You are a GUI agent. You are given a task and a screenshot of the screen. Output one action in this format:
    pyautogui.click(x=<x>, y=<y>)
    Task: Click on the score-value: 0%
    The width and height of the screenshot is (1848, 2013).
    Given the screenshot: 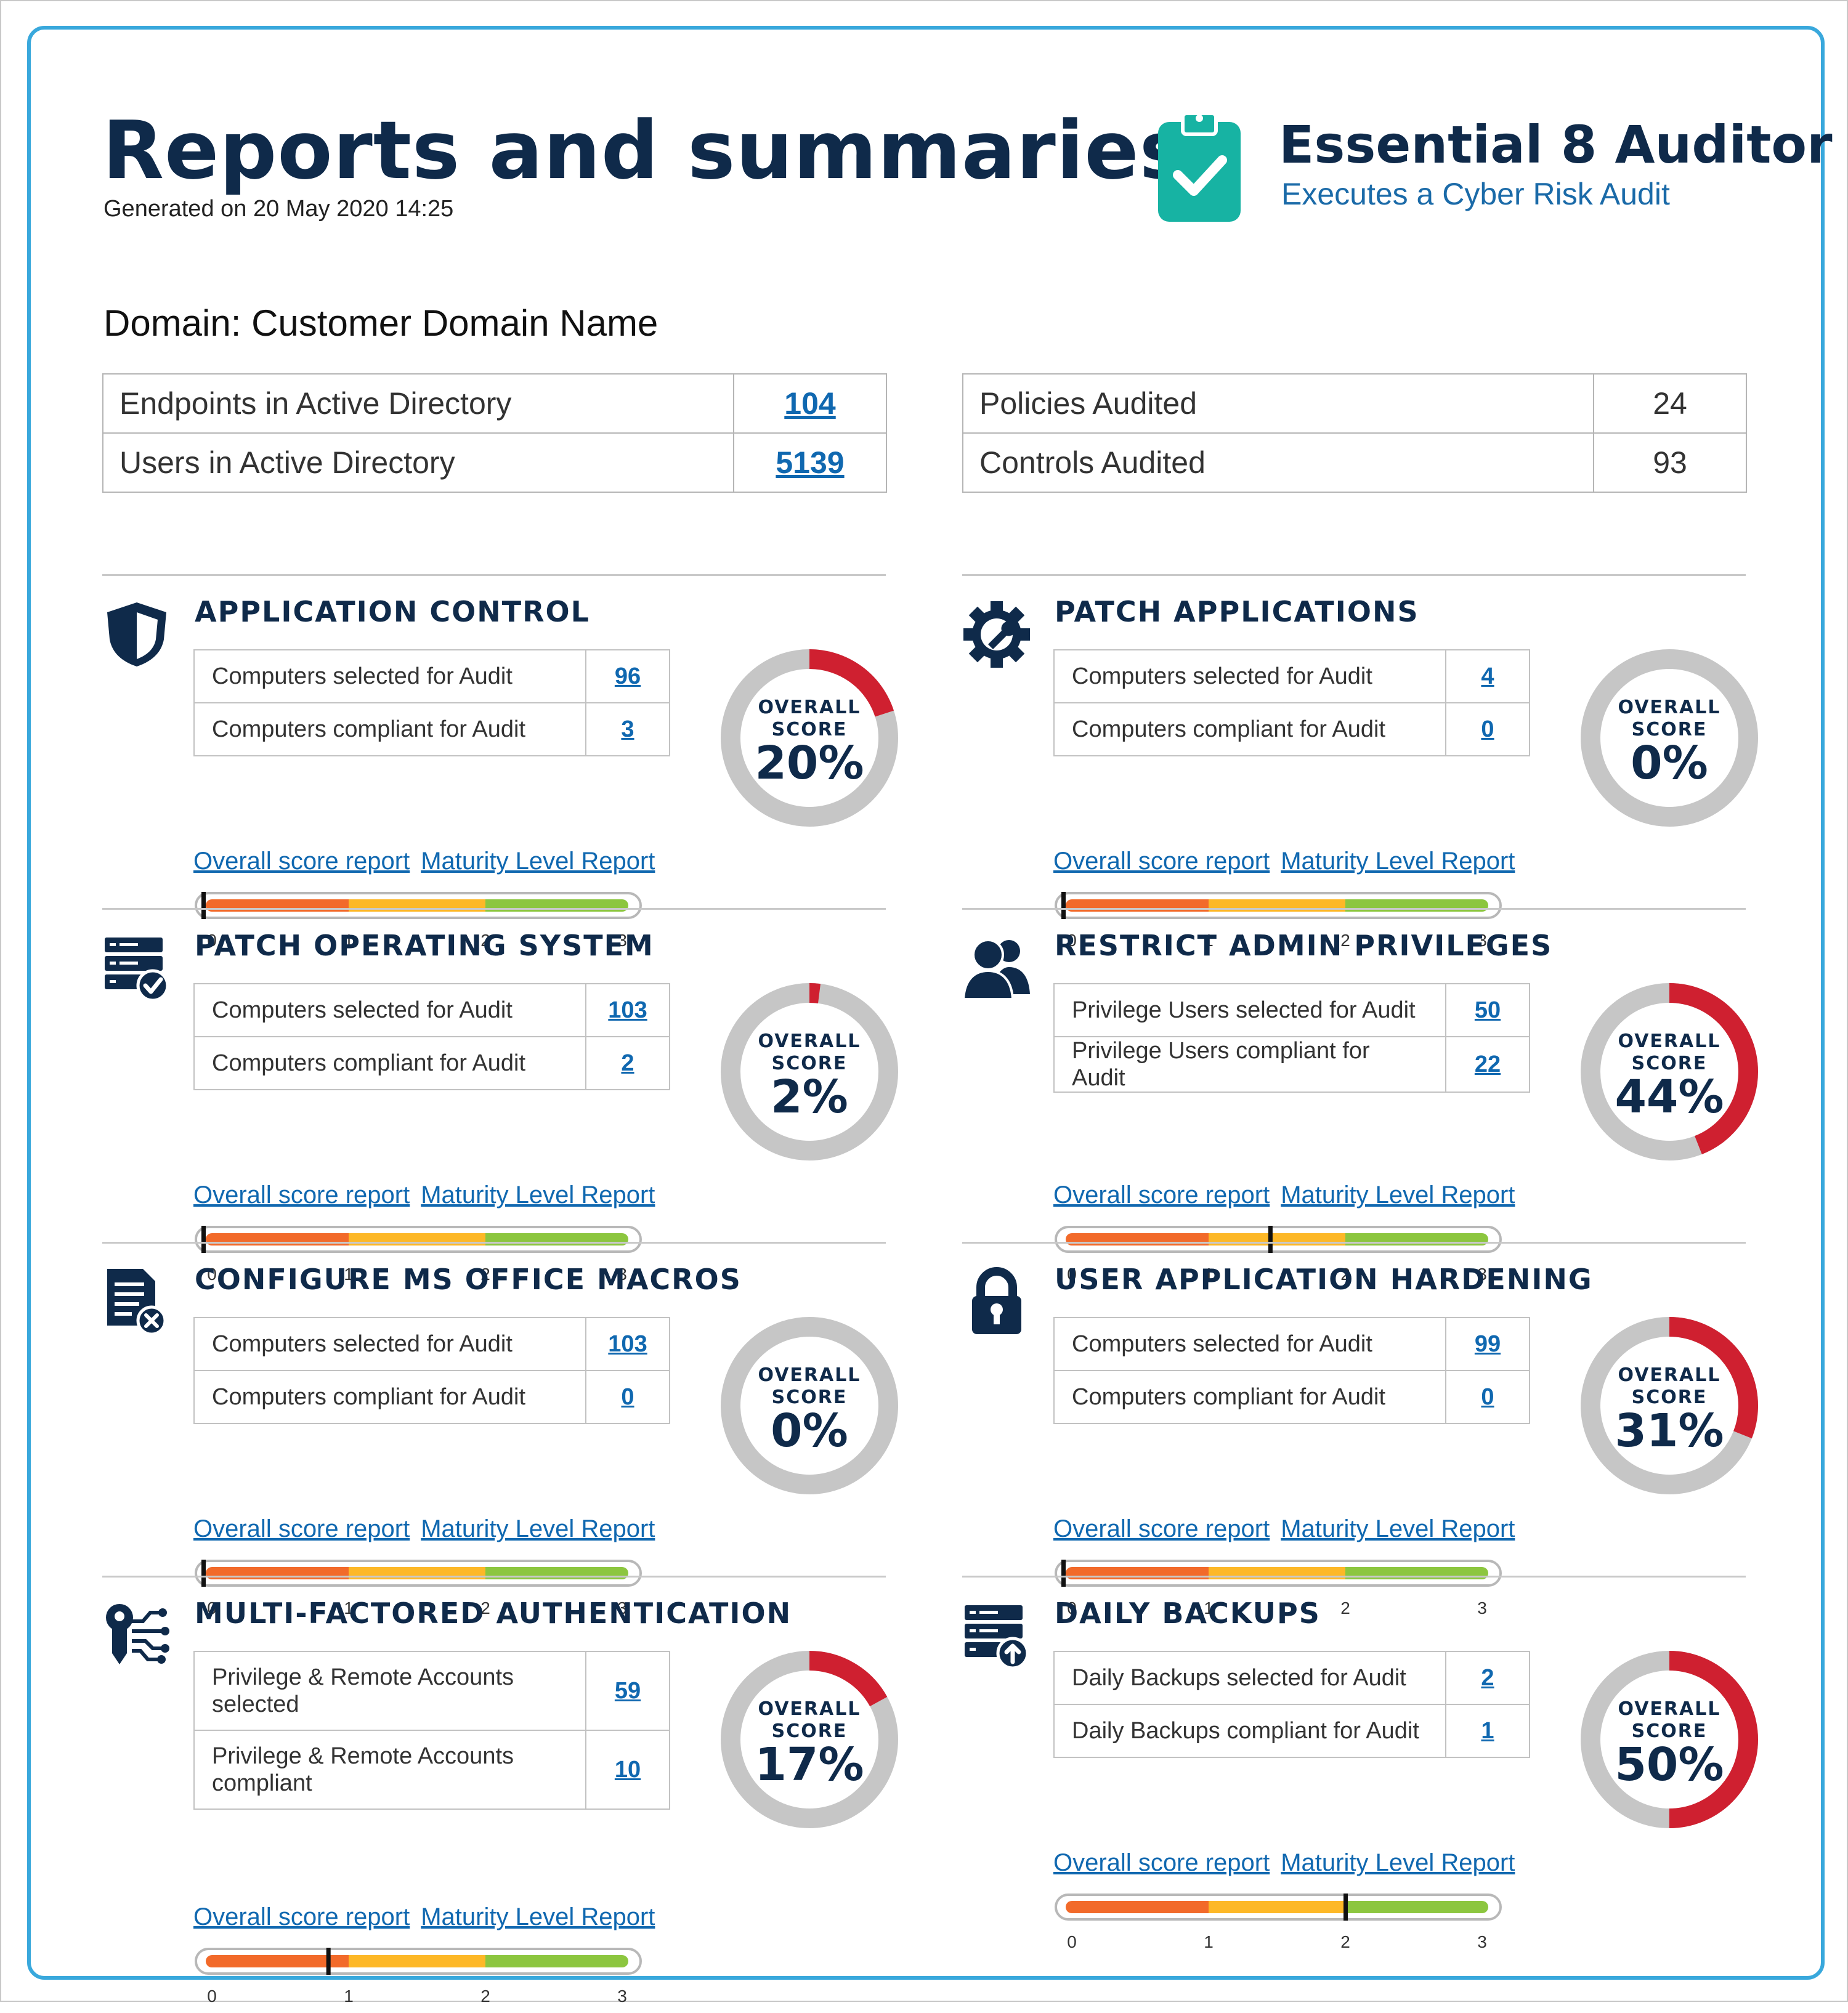 What is the action you would take?
    pyautogui.click(x=809, y=1430)
    